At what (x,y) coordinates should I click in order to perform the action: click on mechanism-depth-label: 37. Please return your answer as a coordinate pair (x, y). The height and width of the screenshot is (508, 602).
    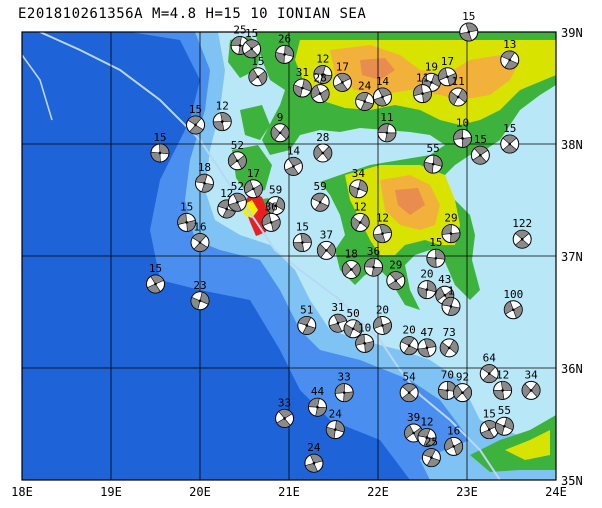
    Looking at the image, I should click on (326, 234).